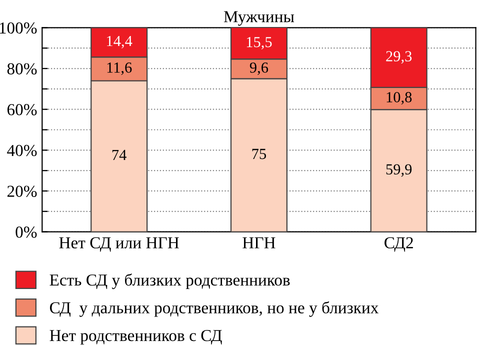 The height and width of the screenshot is (346, 490). What do you see at coordinates (170, 282) in the screenshot?
I see `legend-label: Есть СД у близких родственников` at bounding box center [170, 282].